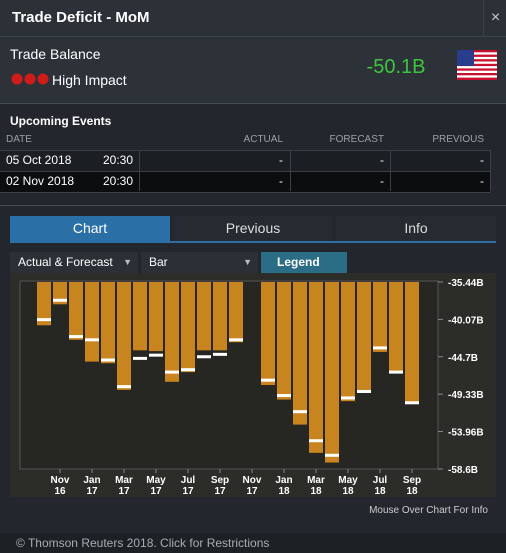 This screenshot has height=553, width=506. What do you see at coordinates (466, 395) in the screenshot?
I see `y-tick-label: -49.33B` at bounding box center [466, 395].